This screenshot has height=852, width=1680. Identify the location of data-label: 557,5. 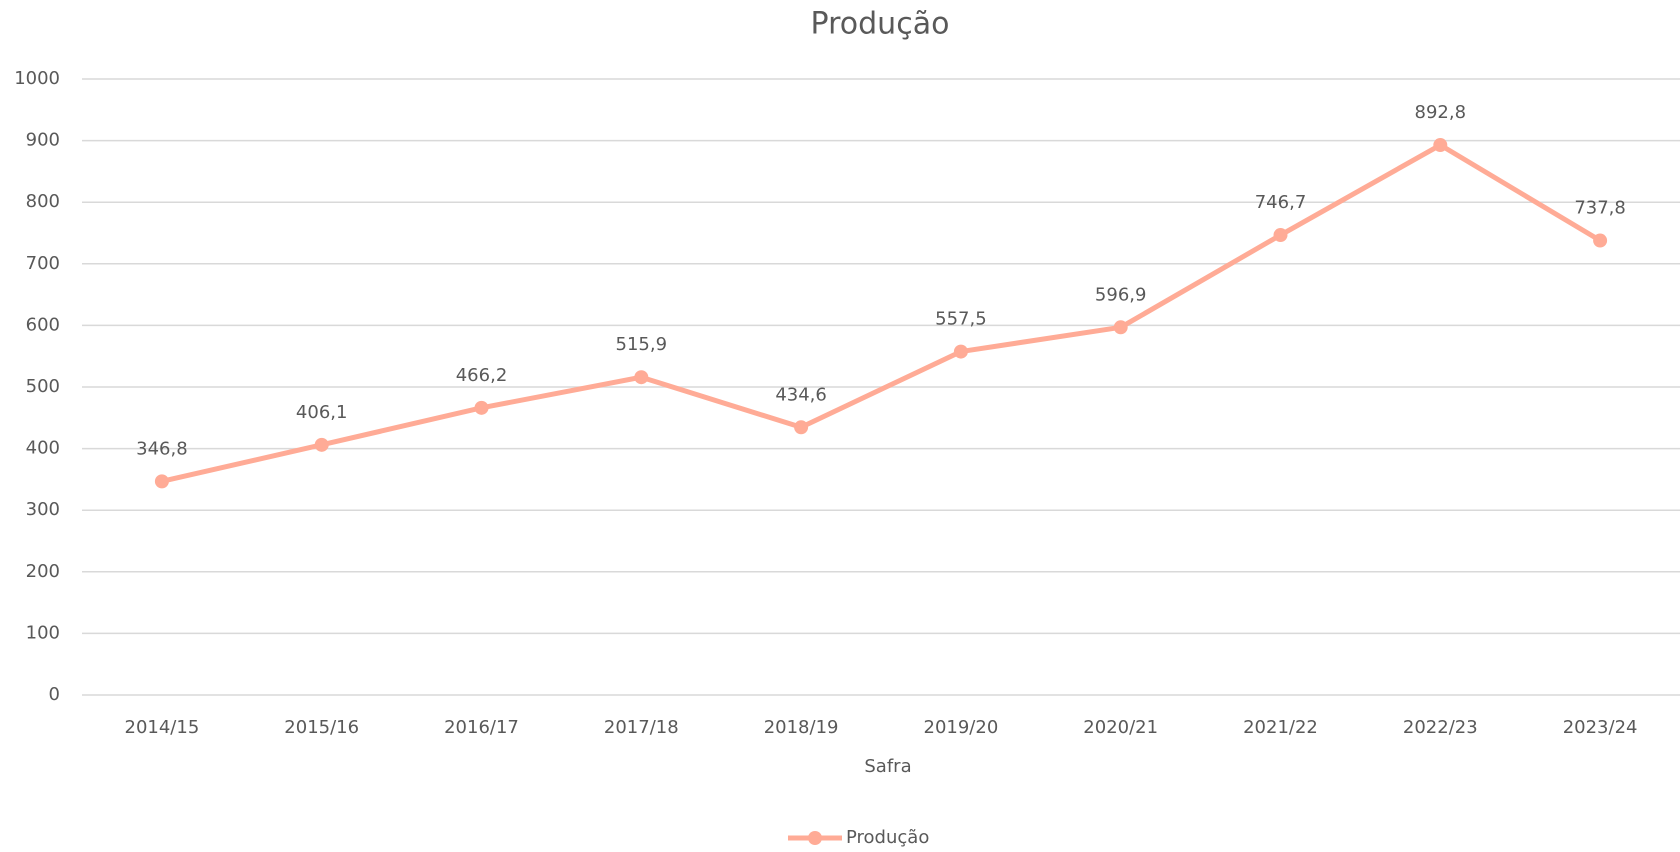
(961, 319).